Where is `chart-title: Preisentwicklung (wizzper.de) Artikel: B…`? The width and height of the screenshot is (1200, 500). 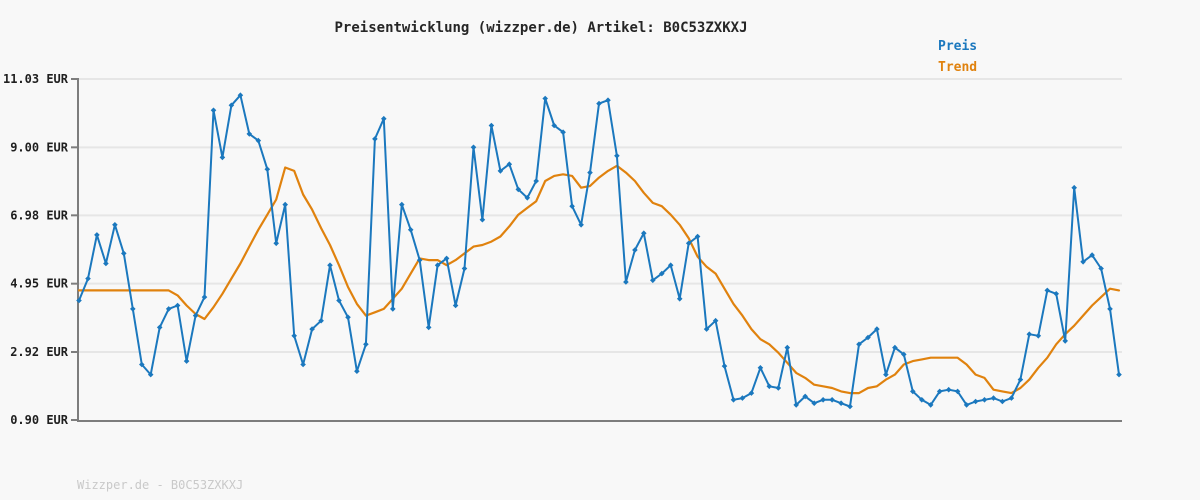 chart-title: Preisentwicklung (wizzper.de) Artikel: B… is located at coordinates (541, 28).